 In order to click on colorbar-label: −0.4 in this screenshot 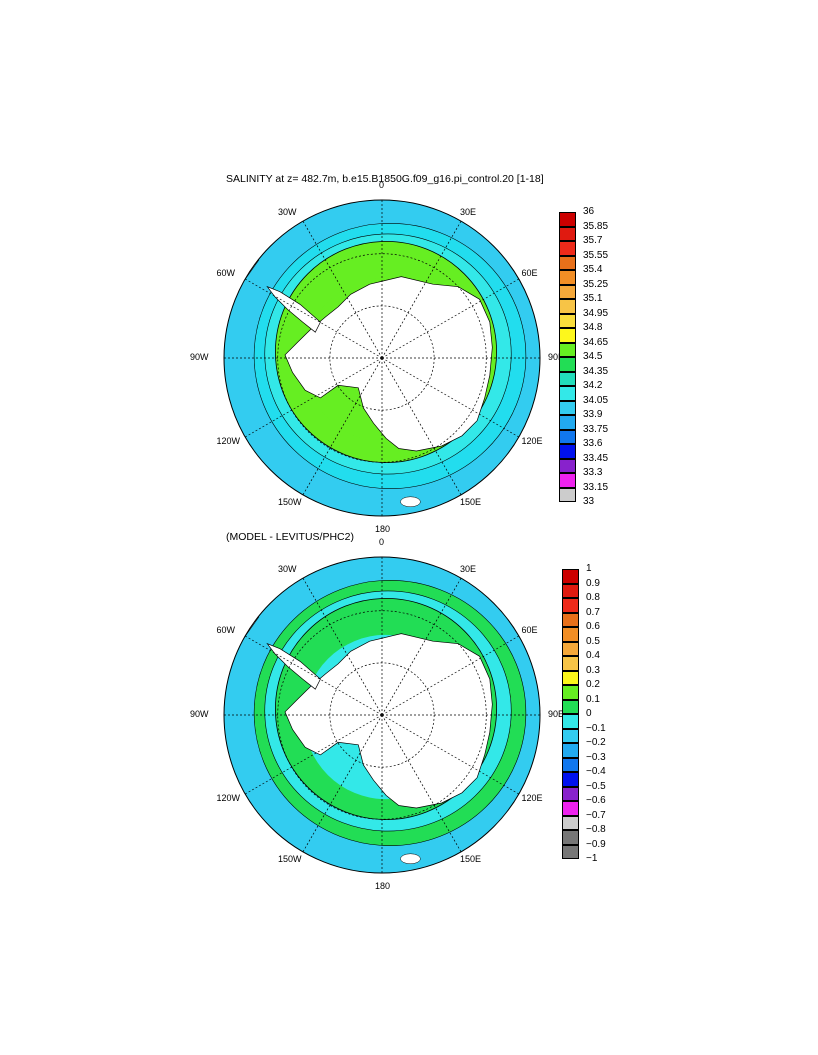, I will do `click(596, 771)`.